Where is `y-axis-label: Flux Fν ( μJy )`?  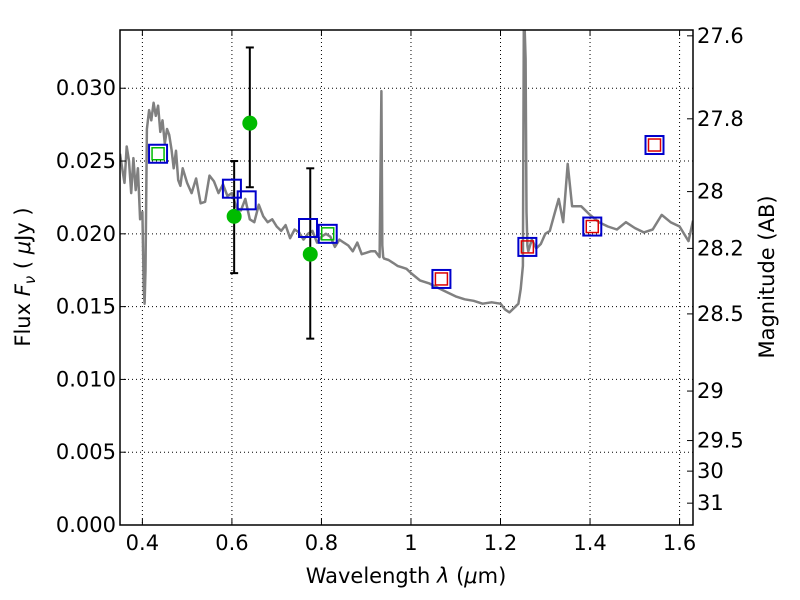
y-axis-label: Flux Fν ( μJy ) is located at coordinates (25, 276).